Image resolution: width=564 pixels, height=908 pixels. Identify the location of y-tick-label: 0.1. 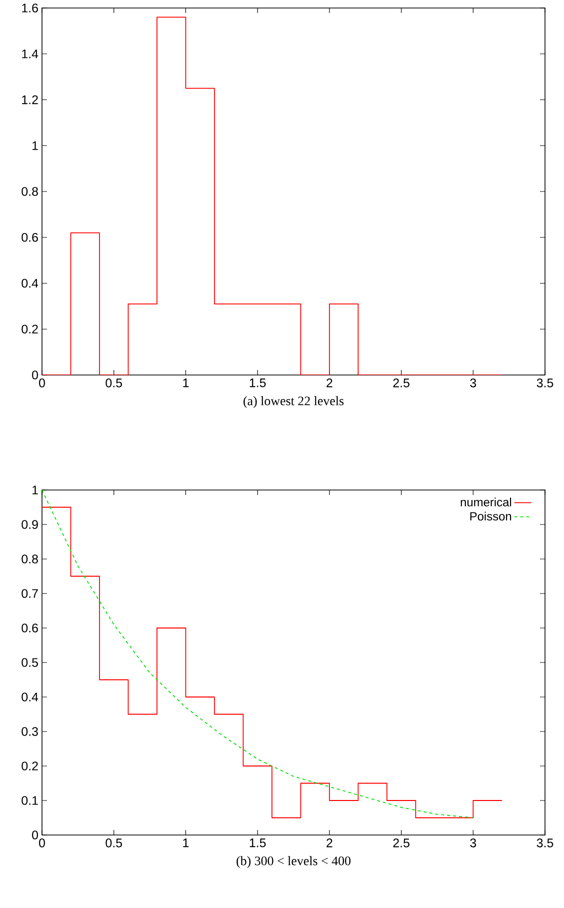
(30, 800).